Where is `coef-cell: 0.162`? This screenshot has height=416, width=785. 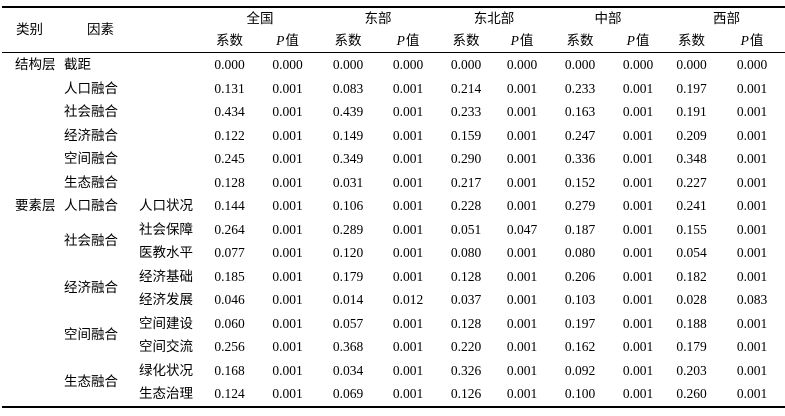 coef-cell: 0.162 is located at coordinates (580, 346).